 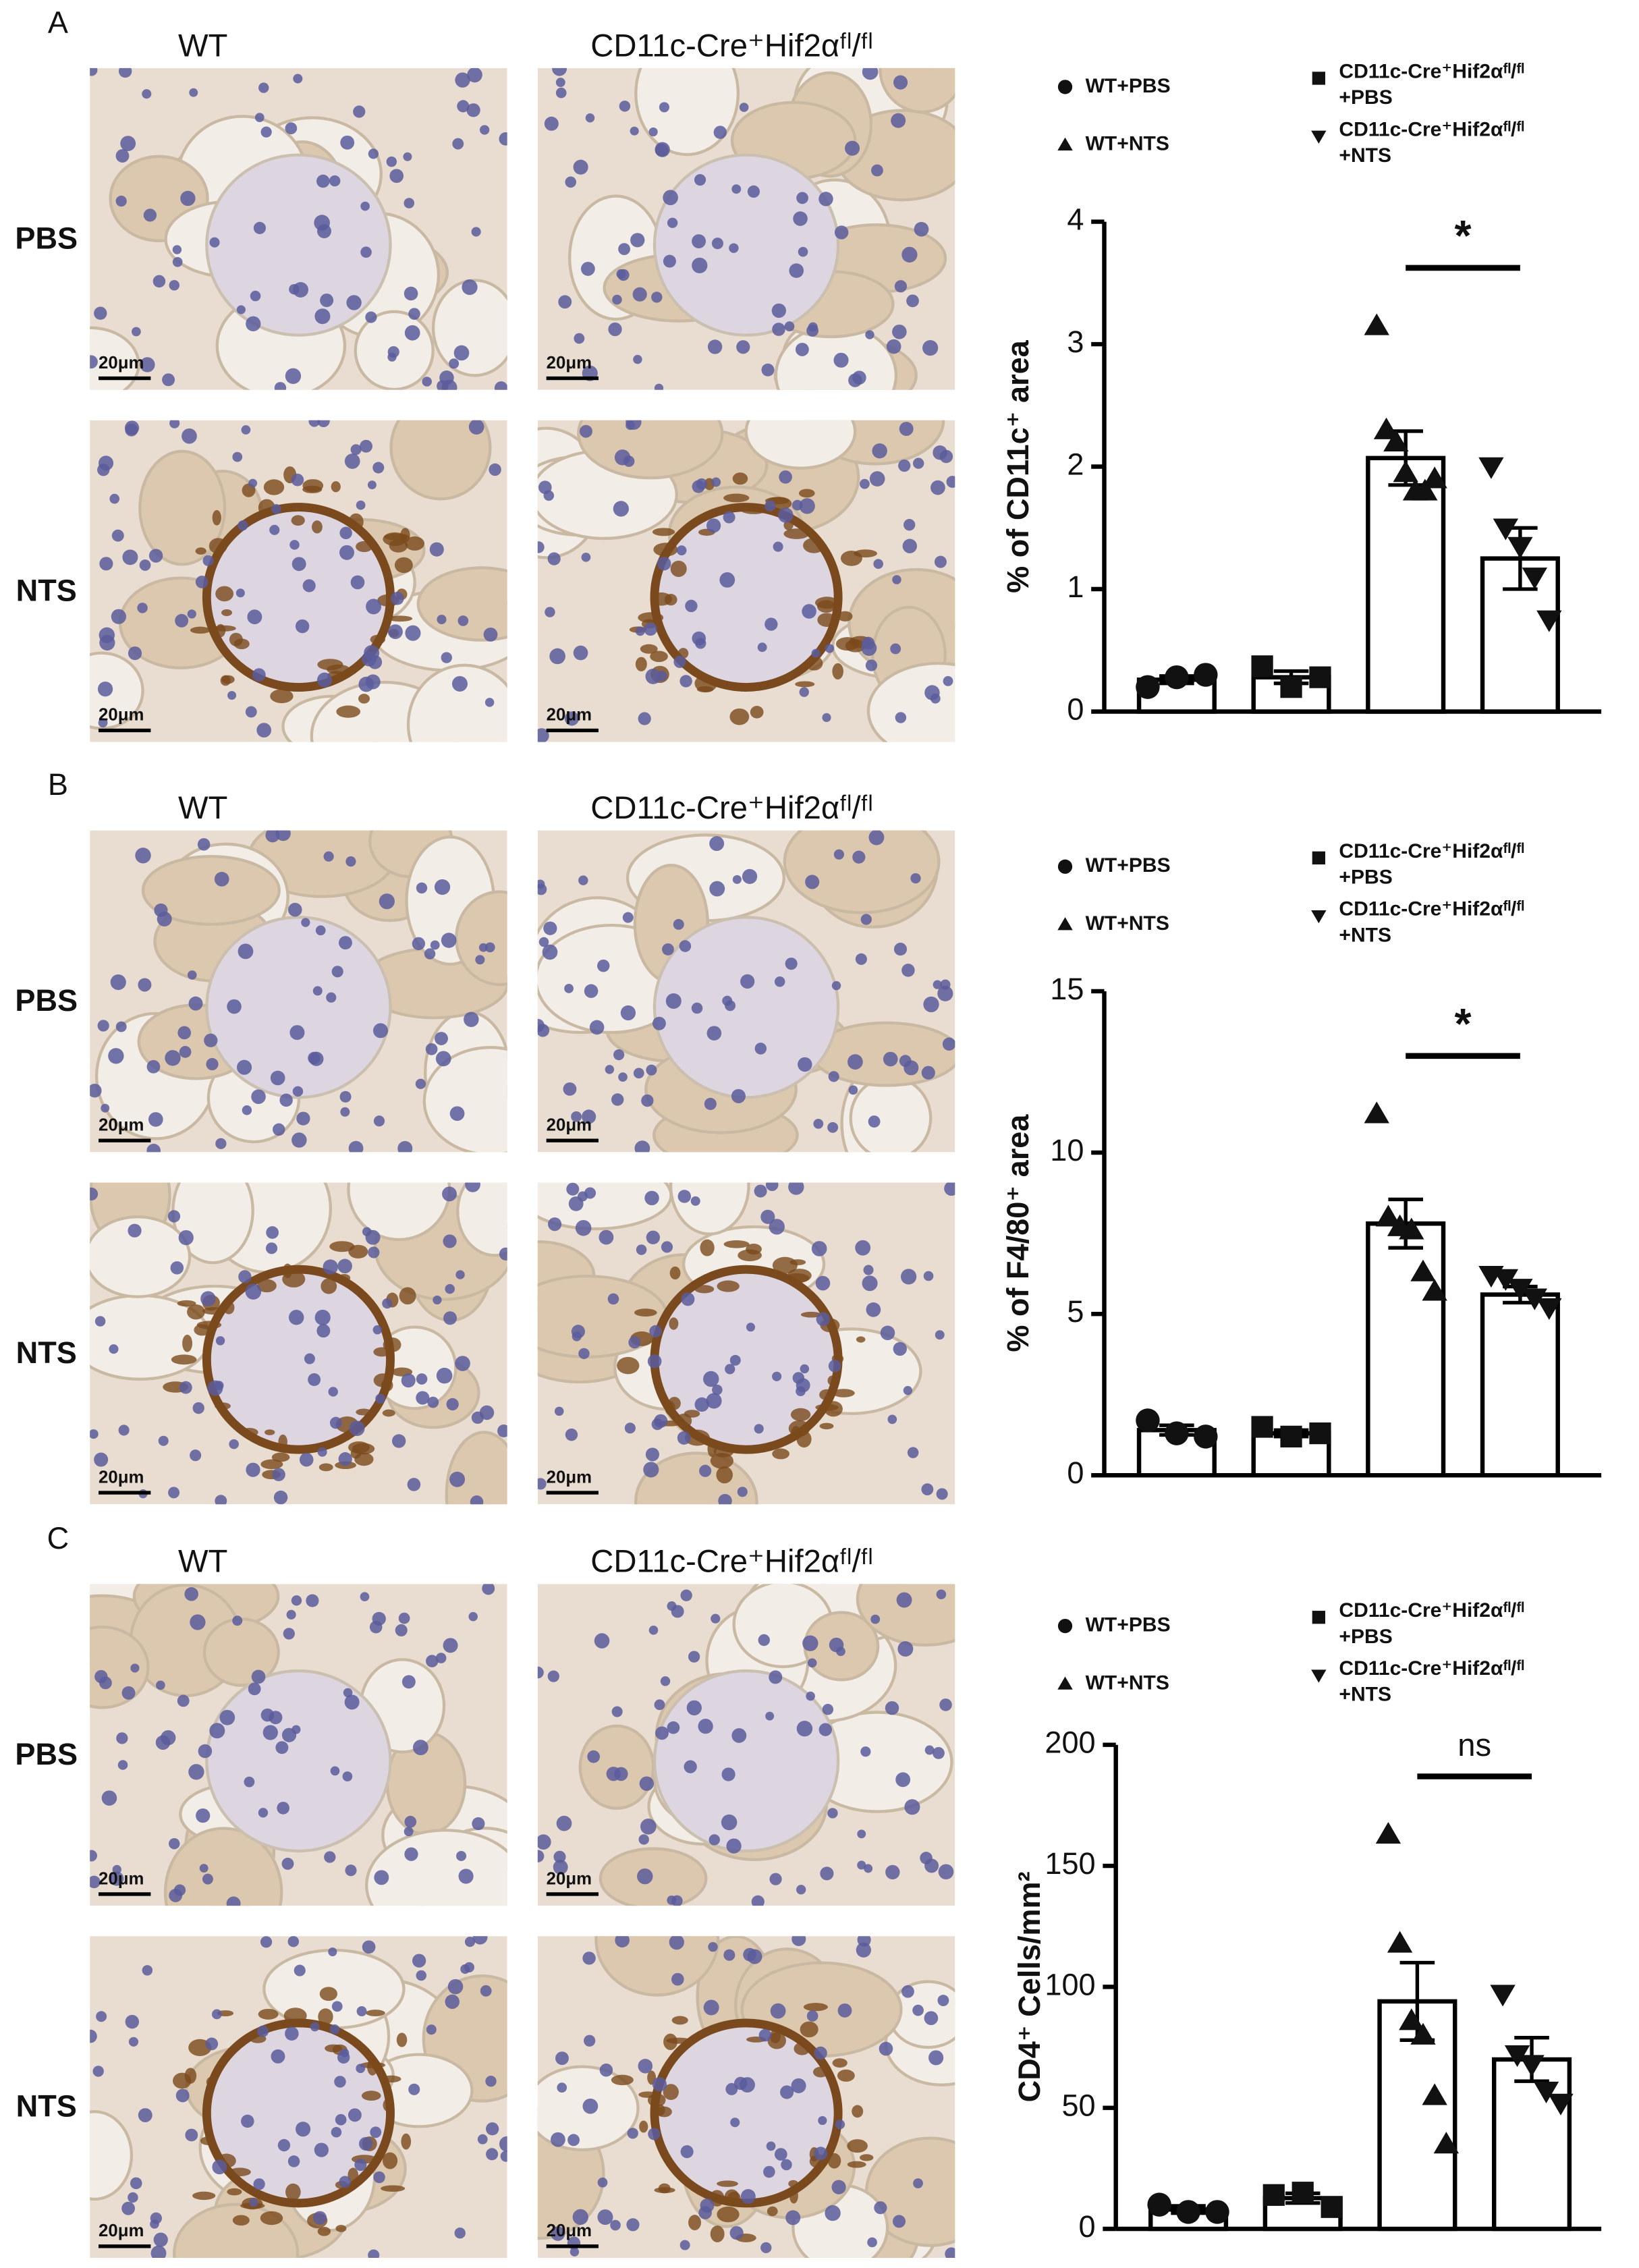 I want to click on row-label: NTS, so click(x=46, y=2106).